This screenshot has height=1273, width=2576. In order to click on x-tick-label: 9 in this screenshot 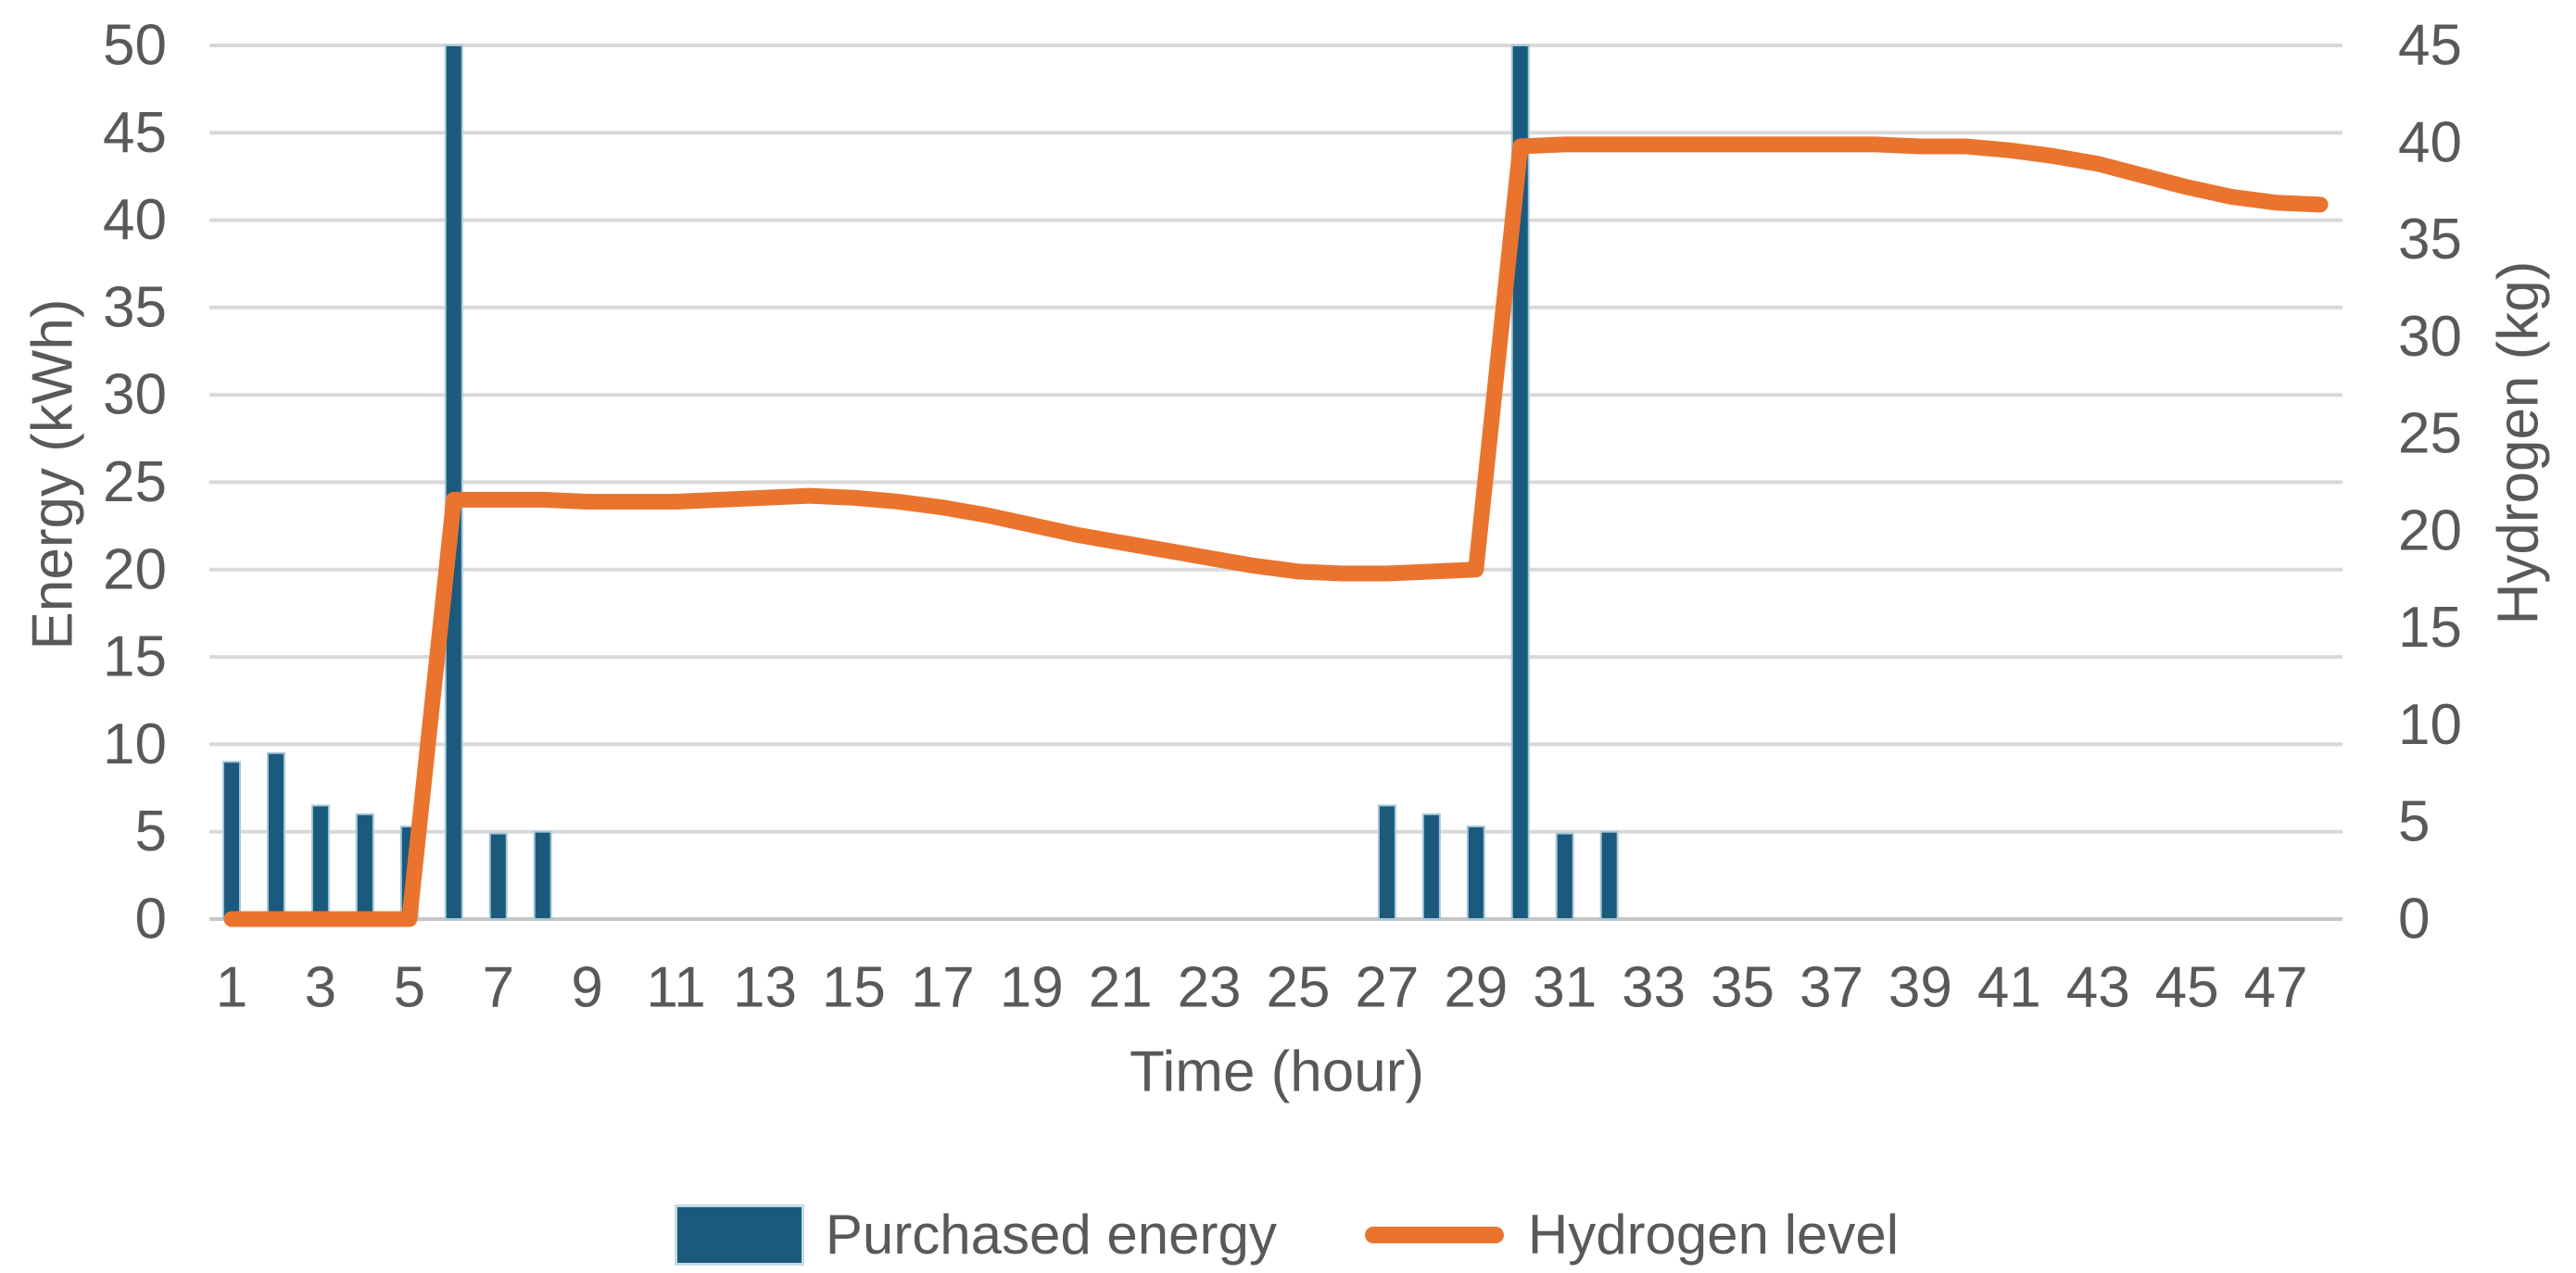, I will do `click(586, 988)`.